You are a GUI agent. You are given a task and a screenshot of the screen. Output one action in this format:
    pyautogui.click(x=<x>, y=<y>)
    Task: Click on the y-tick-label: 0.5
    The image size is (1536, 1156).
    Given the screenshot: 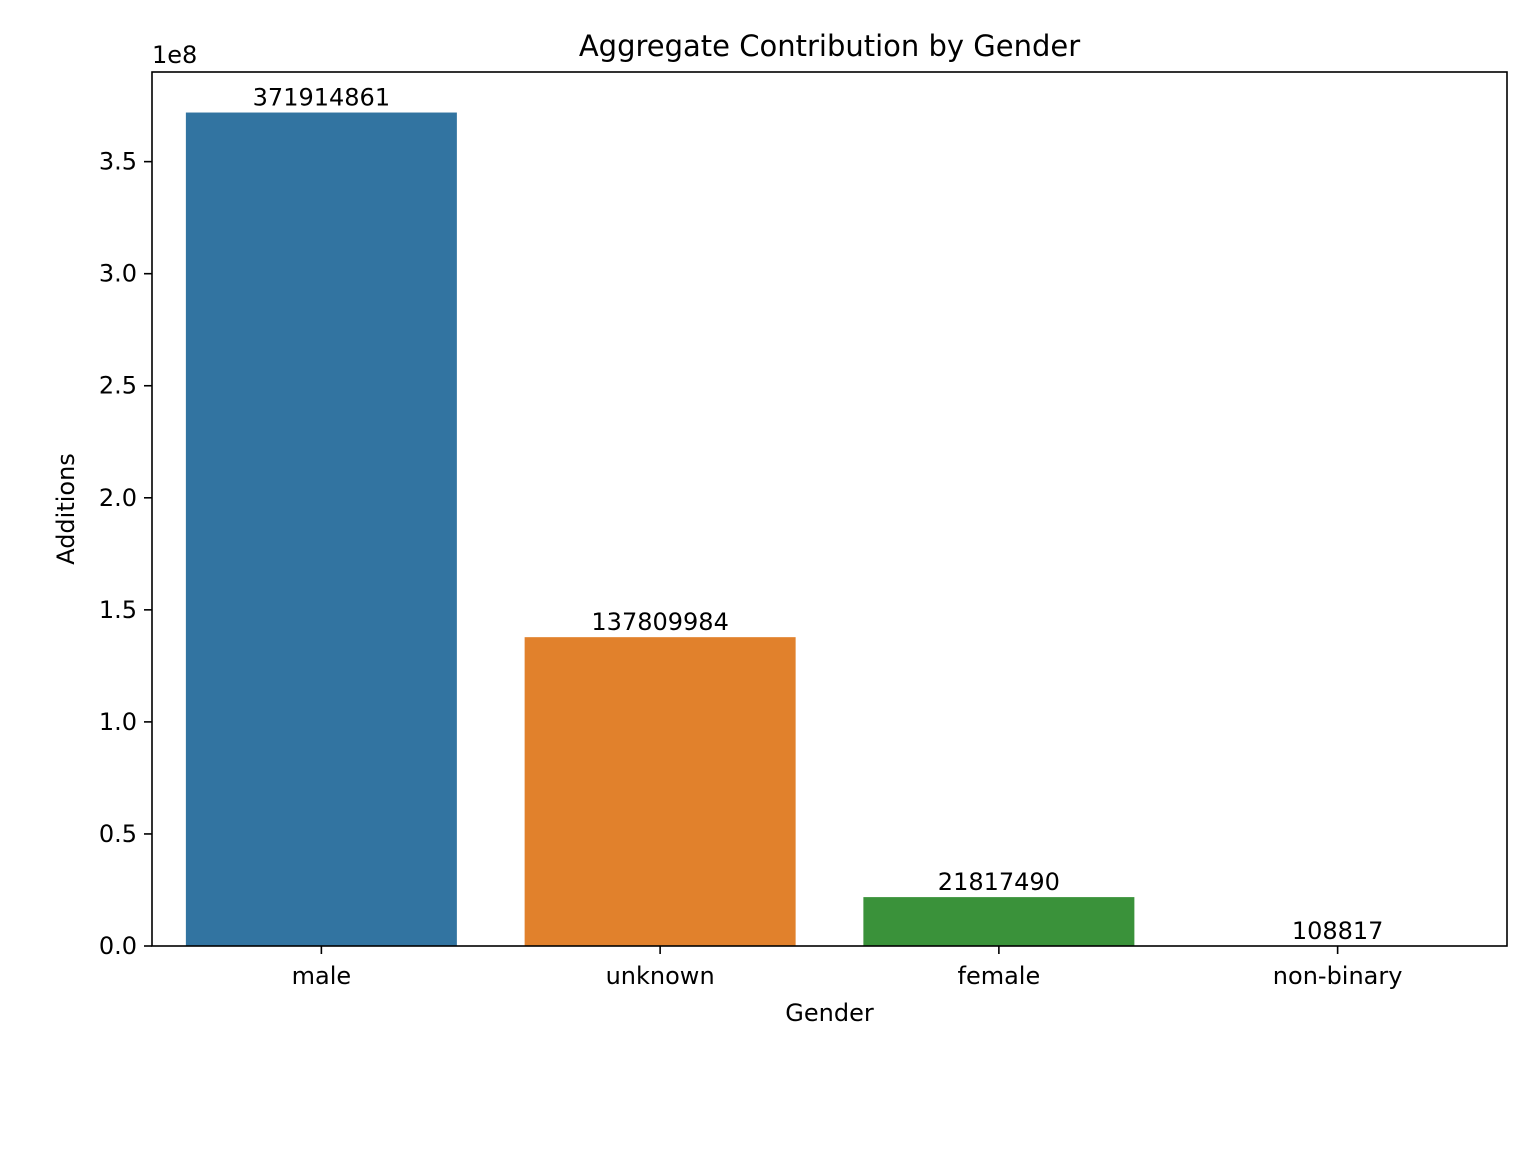 What is the action you would take?
    pyautogui.click(x=118, y=834)
    